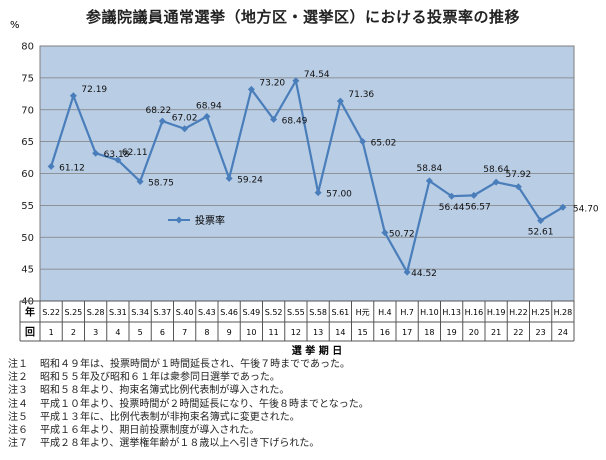  What do you see at coordinates (339, 195) in the screenshot?
I see `data-label: 57.00` at bounding box center [339, 195].